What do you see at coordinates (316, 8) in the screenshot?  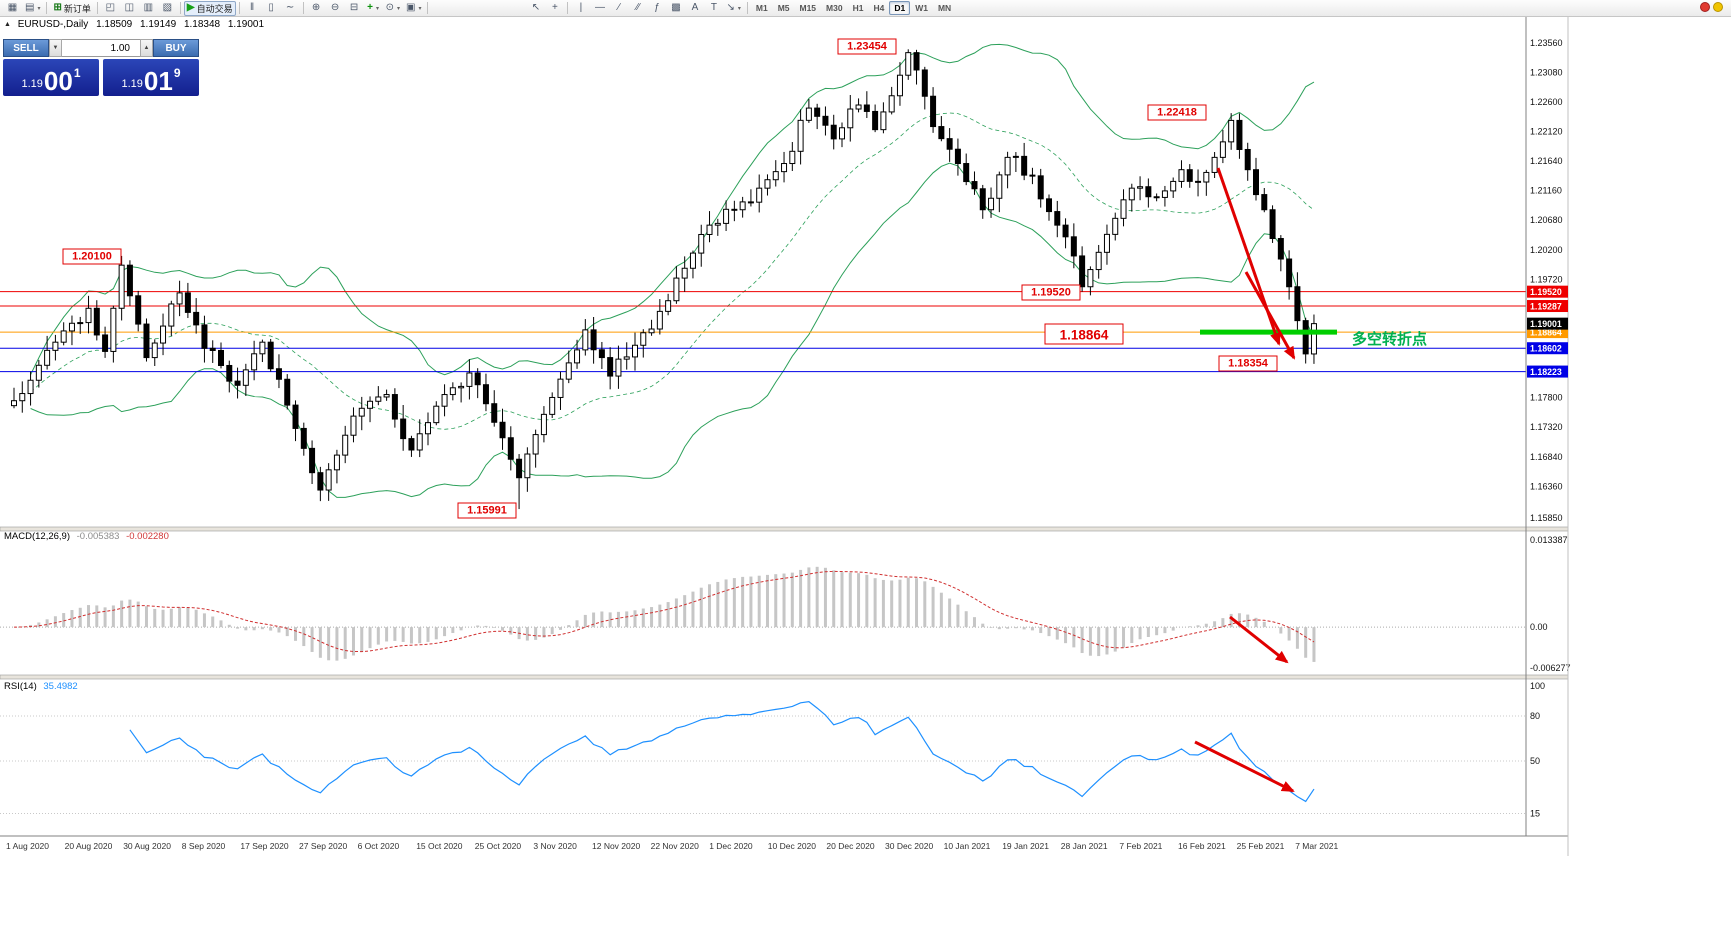 I see `zoom-in-button: ⊕` at bounding box center [316, 8].